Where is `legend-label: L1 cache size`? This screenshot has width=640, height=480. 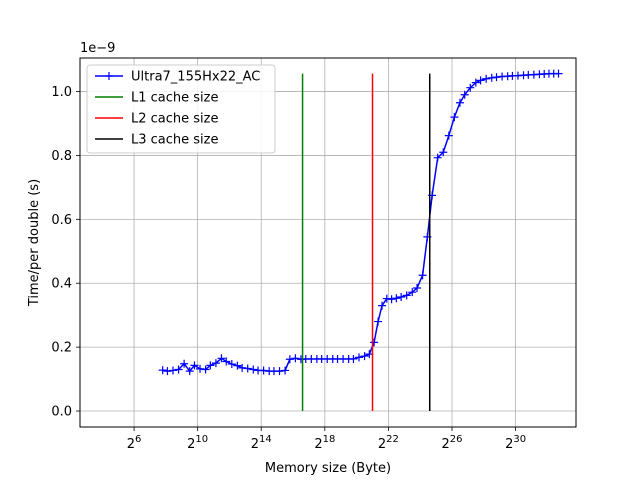
legend-label: L1 cache size is located at coordinates (174, 98).